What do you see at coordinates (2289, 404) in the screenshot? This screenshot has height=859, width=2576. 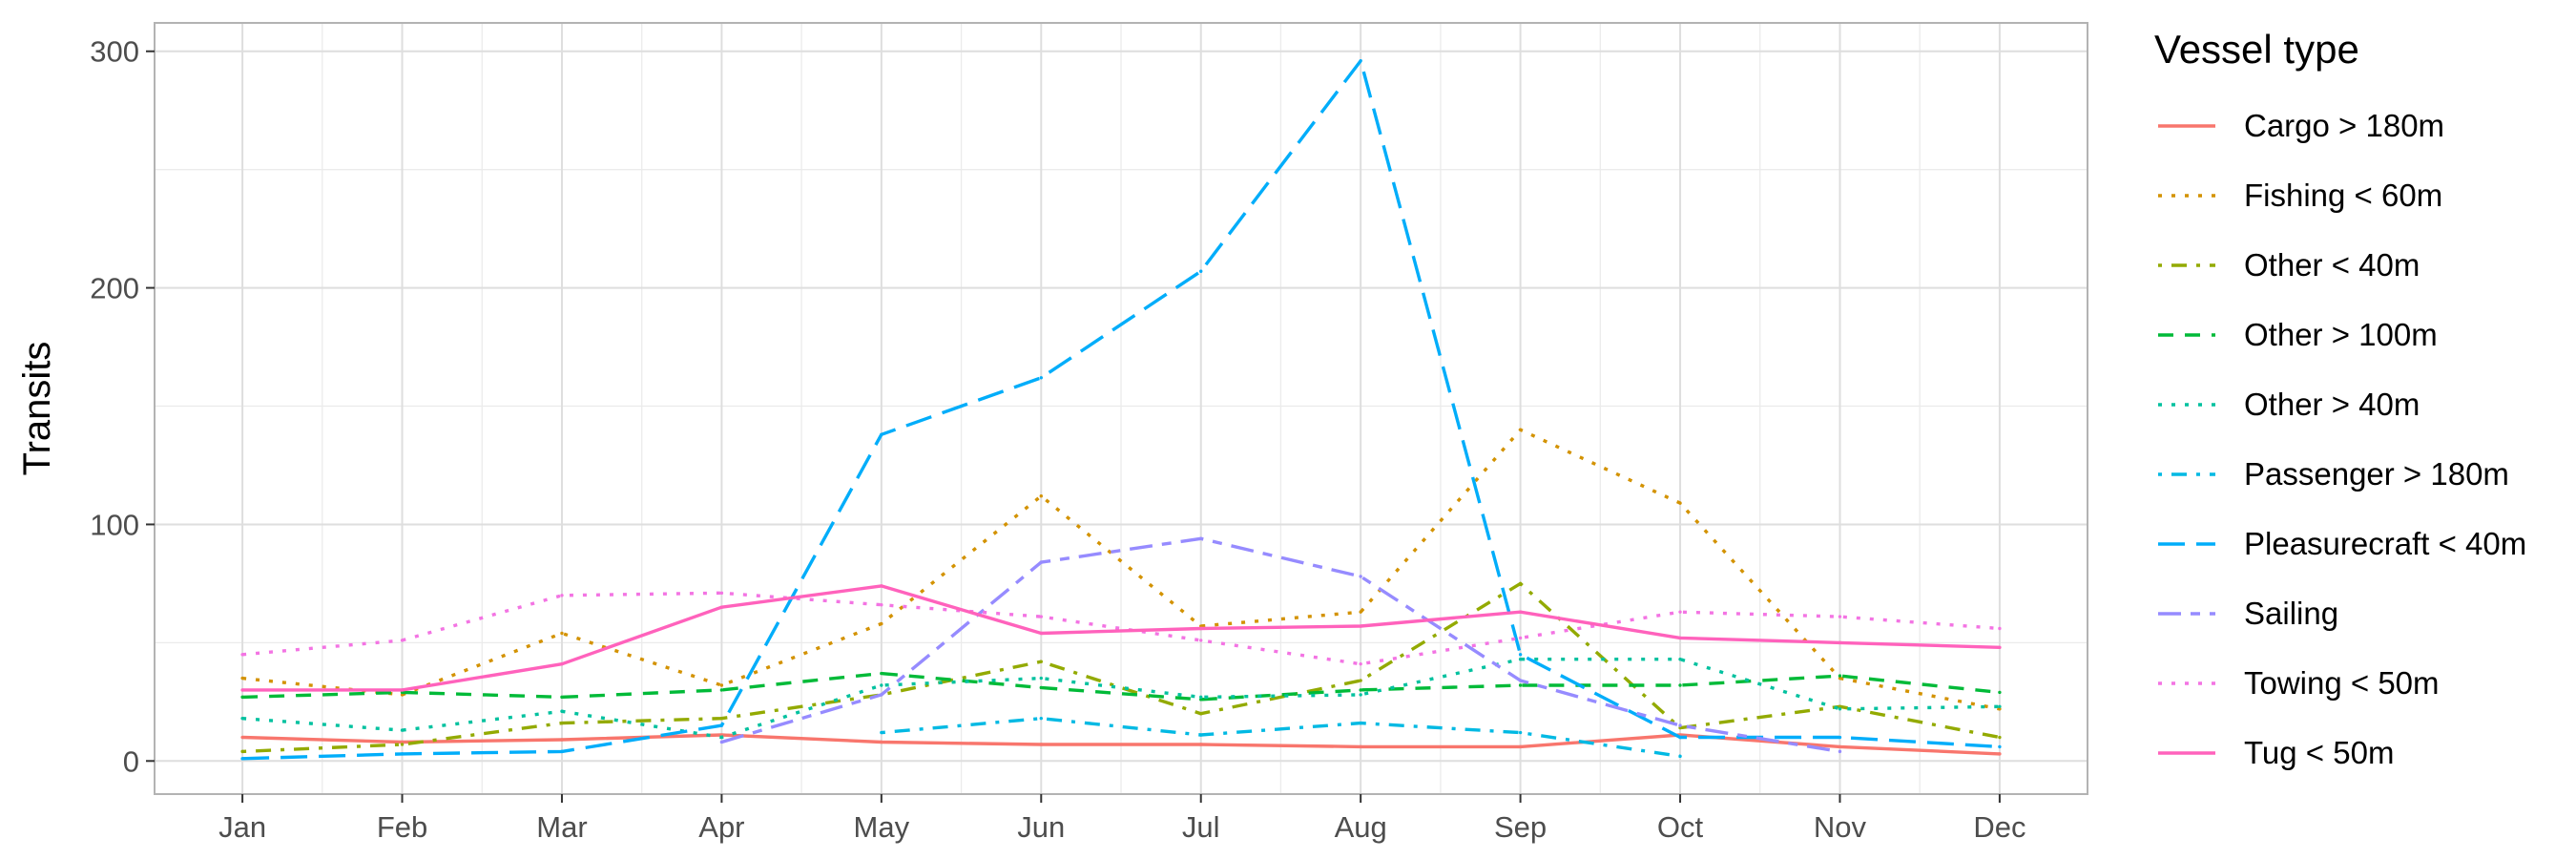 I see `legend-item: Other > 40m` at bounding box center [2289, 404].